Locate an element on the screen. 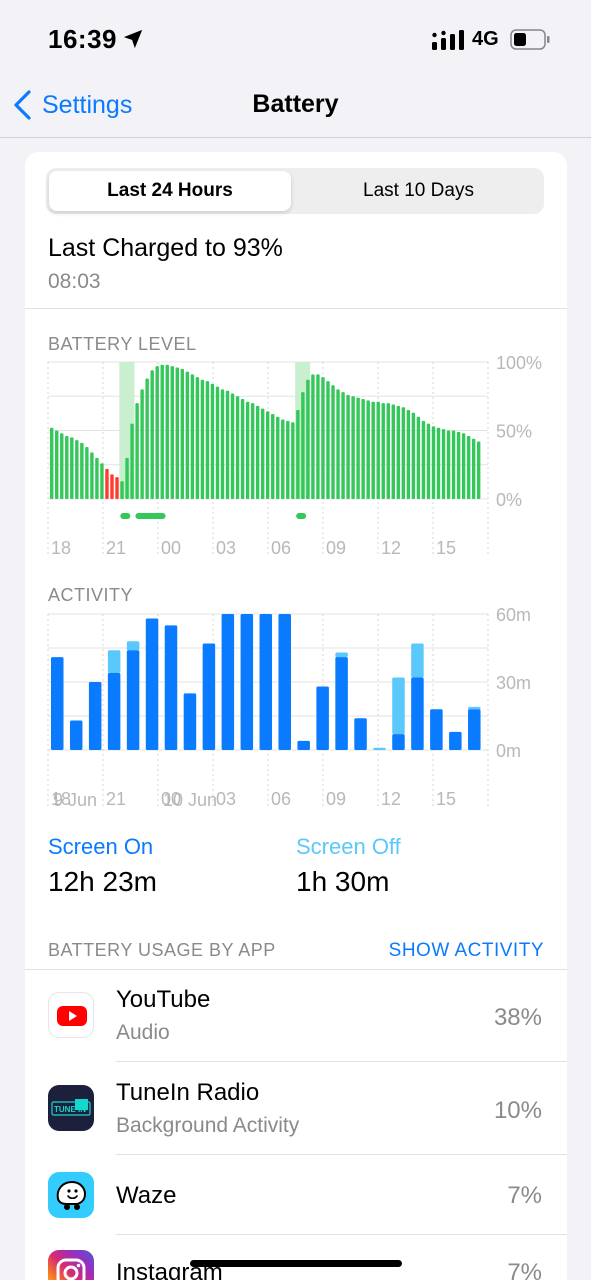  segment-last-10-days: Last 10 Days is located at coordinates (418, 190).